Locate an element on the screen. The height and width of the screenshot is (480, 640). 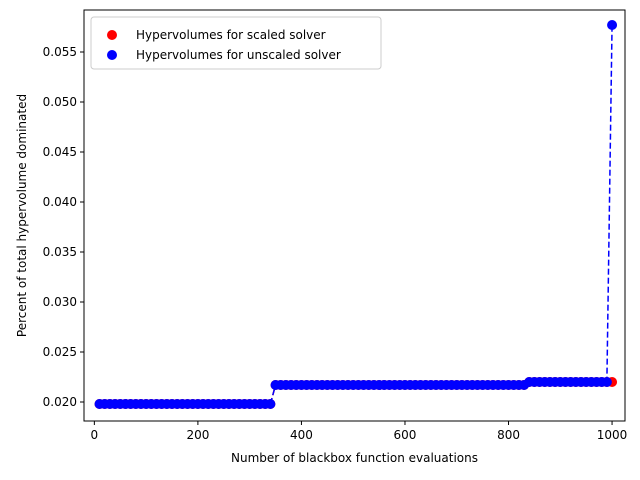
x-axis-label: Number of blackbox function evaluations is located at coordinates (354, 458).